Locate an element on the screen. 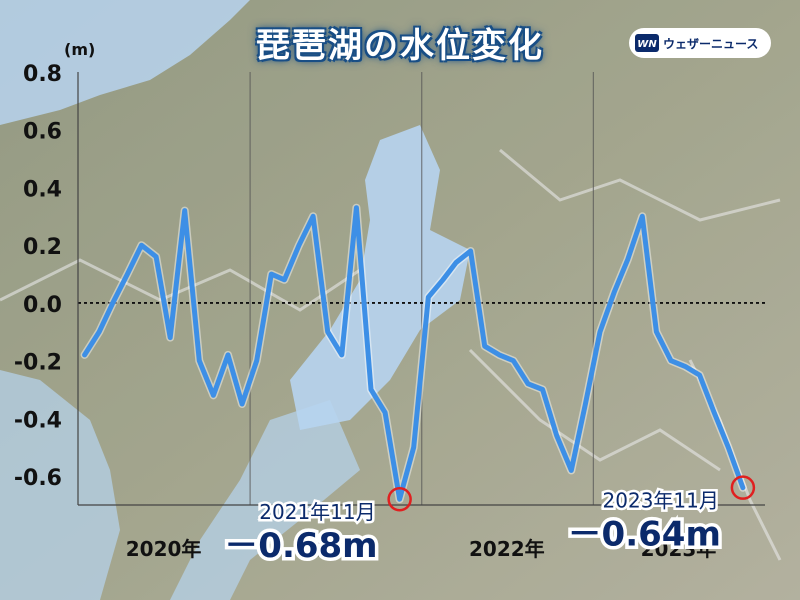  weathernews-logo: WN ウェザーニュース is located at coordinates (700, 43).